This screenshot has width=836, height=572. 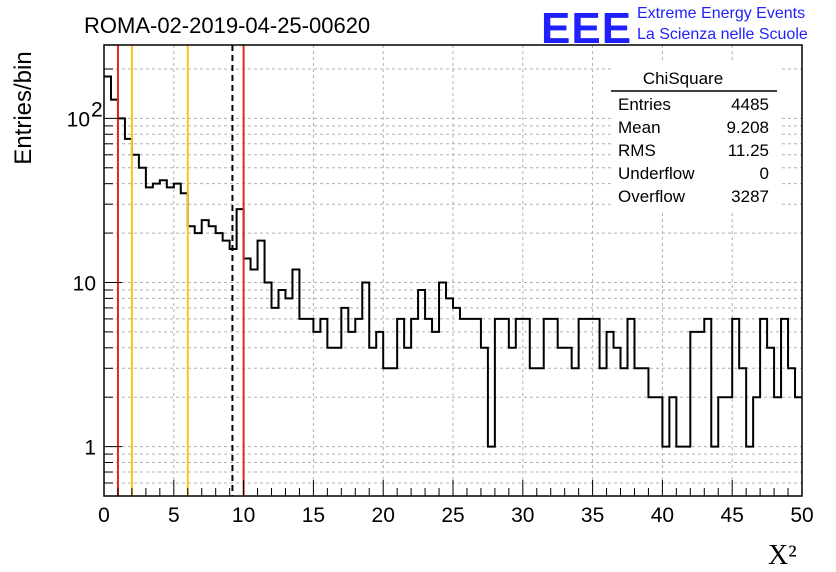 I want to click on stats-value: 0, so click(x=764, y=173).